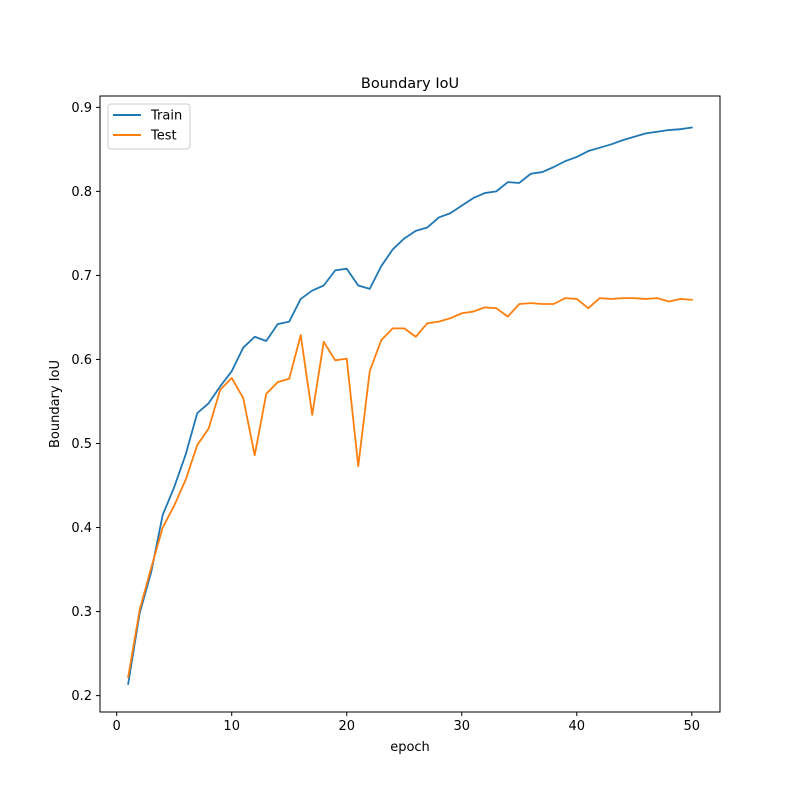 The height and width of the screenshot is (804, 800). What do you see at coordinates (346, 726) in the screenshot?
I see `x-tick-label: 20` at bounding box center [346, 726].